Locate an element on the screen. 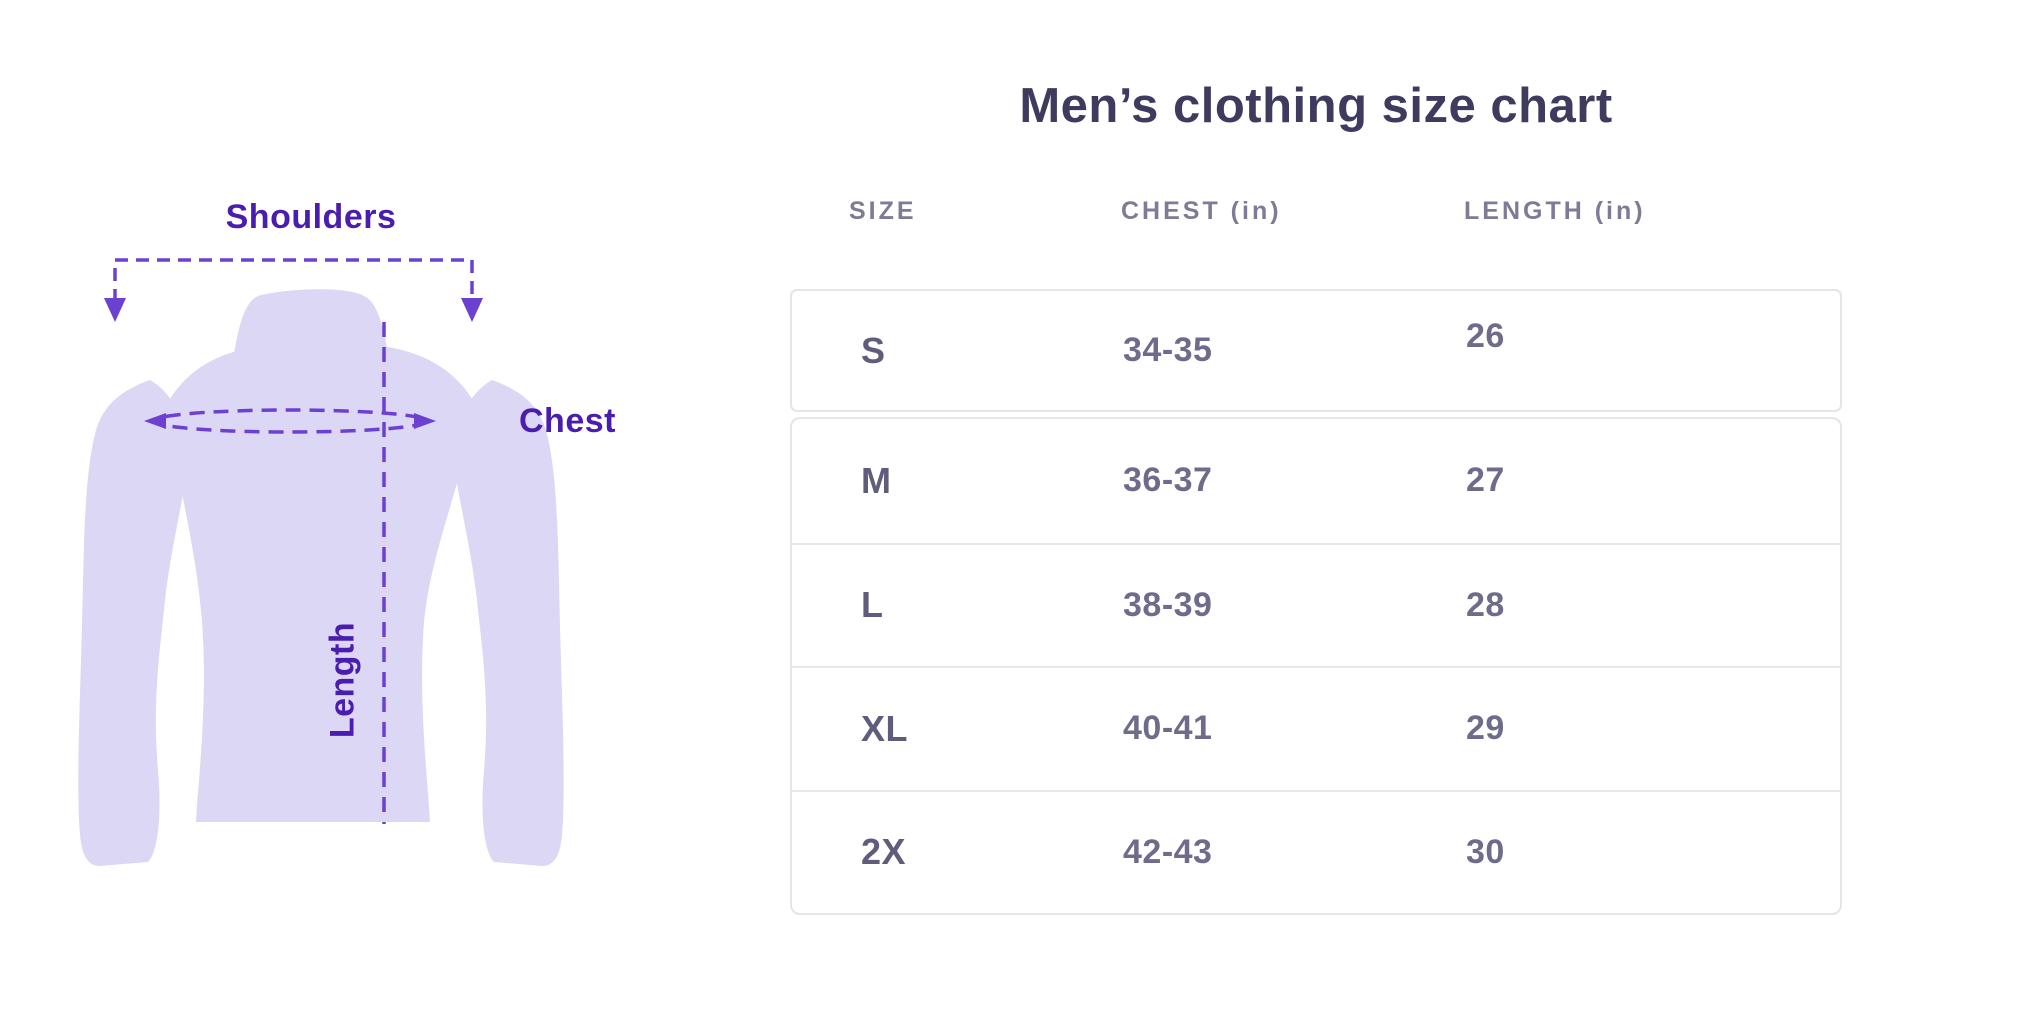 The image size is (2032, 1020). size-cell: XL is located at coordinates (885, 728).